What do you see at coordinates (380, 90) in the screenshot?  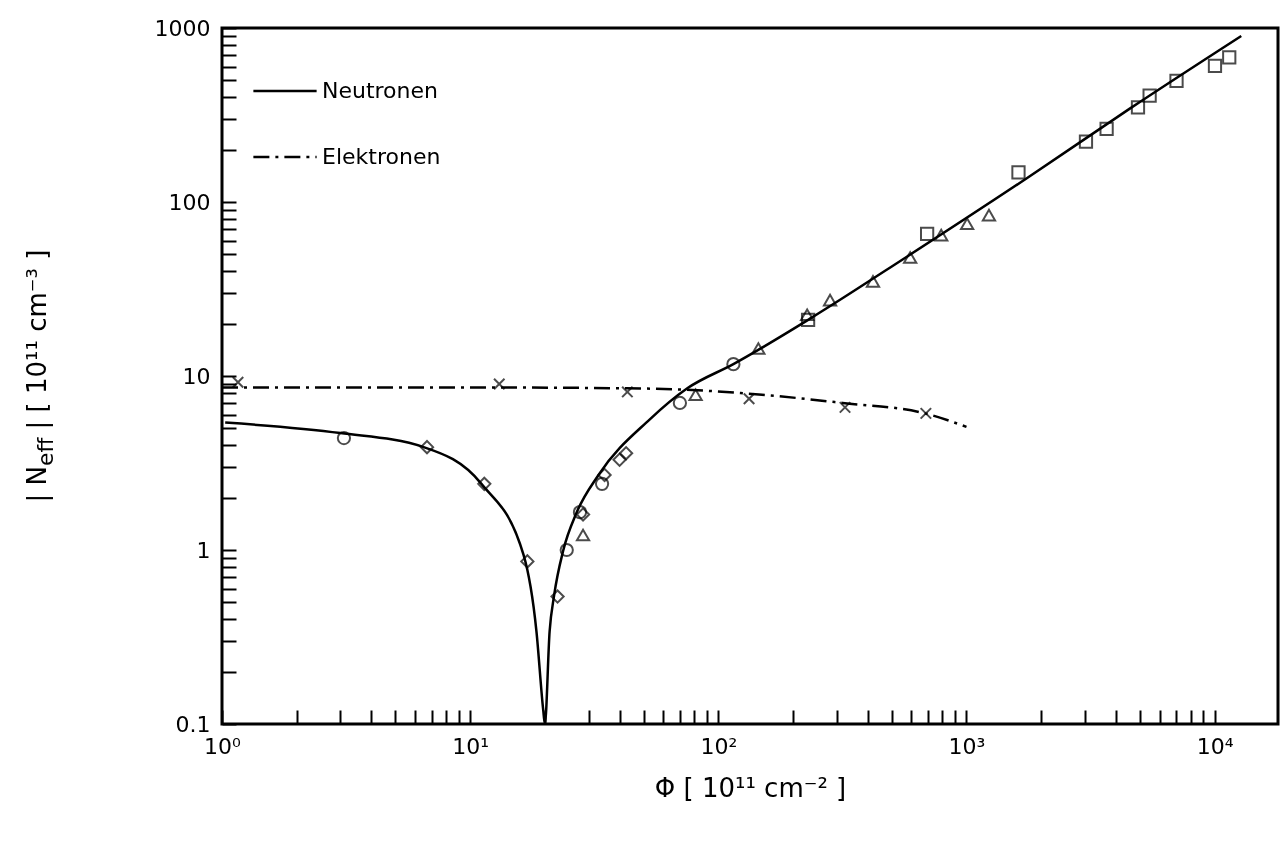 I see `legend-label: Neutronen` at bounding box center [380, 90].